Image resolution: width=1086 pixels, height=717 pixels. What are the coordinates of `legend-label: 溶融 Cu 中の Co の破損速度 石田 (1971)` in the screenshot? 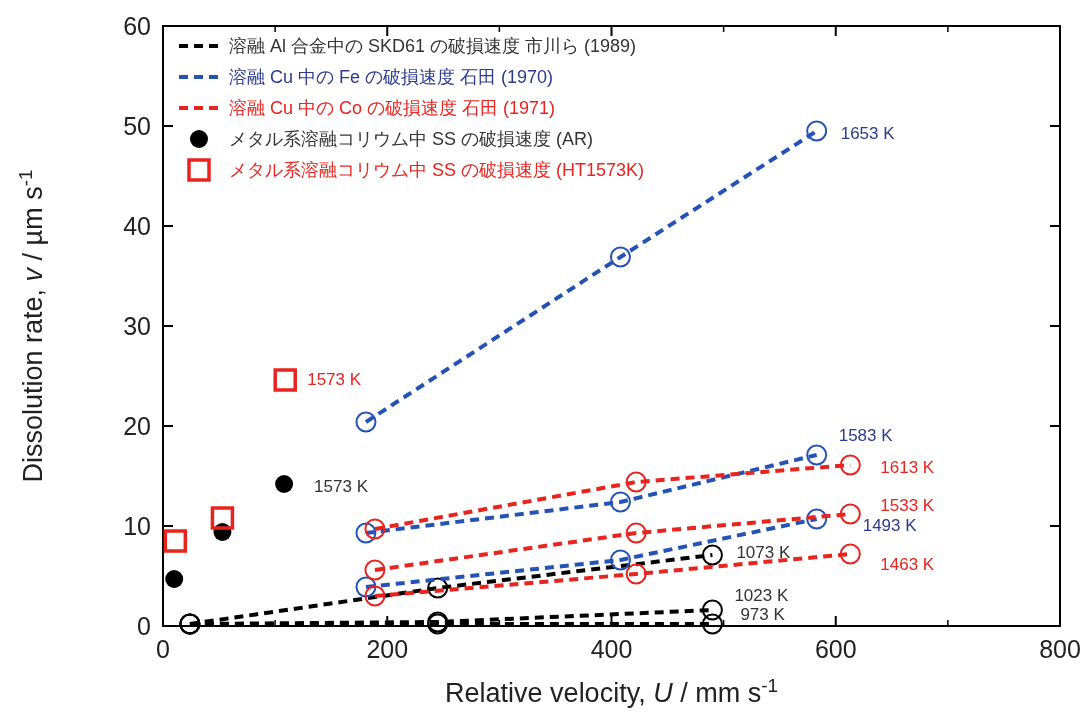 It's located at (392, 108).